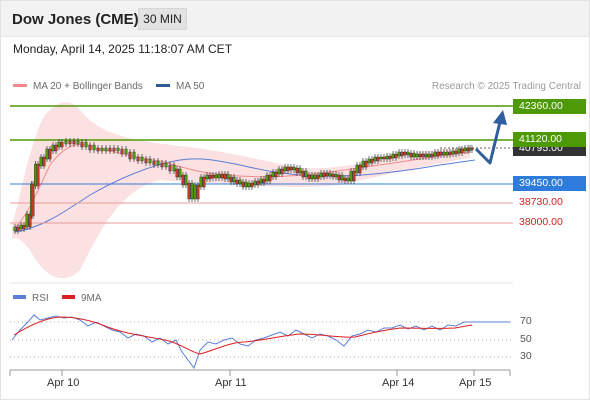 This screenshot has width=590, height=400. I want to click on x-label-apr10: Apr 10, so click(63, 383).